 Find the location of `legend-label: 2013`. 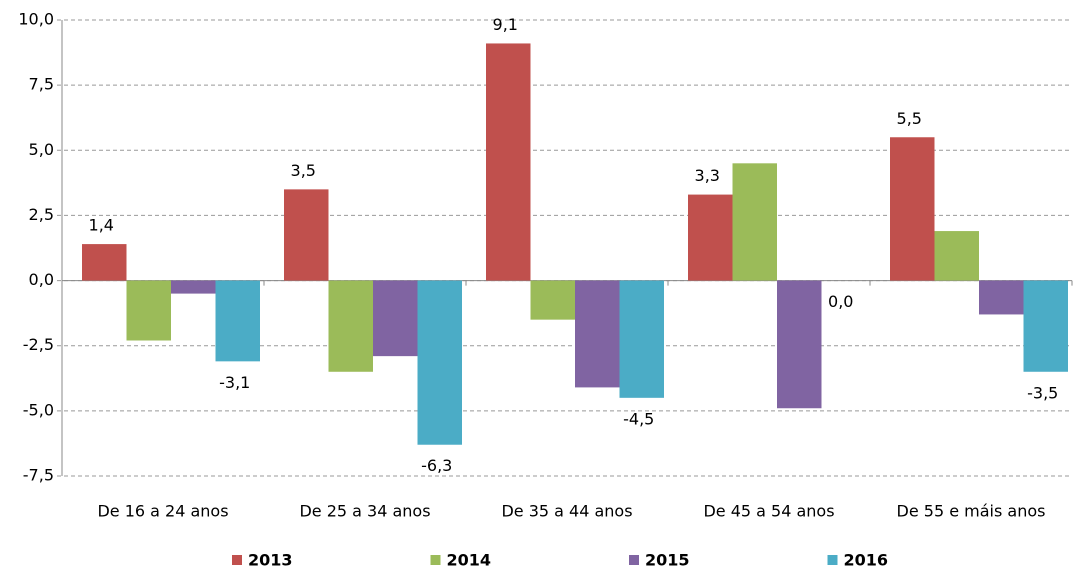

legend-label: 2013 is located at coordinates (270, 560).